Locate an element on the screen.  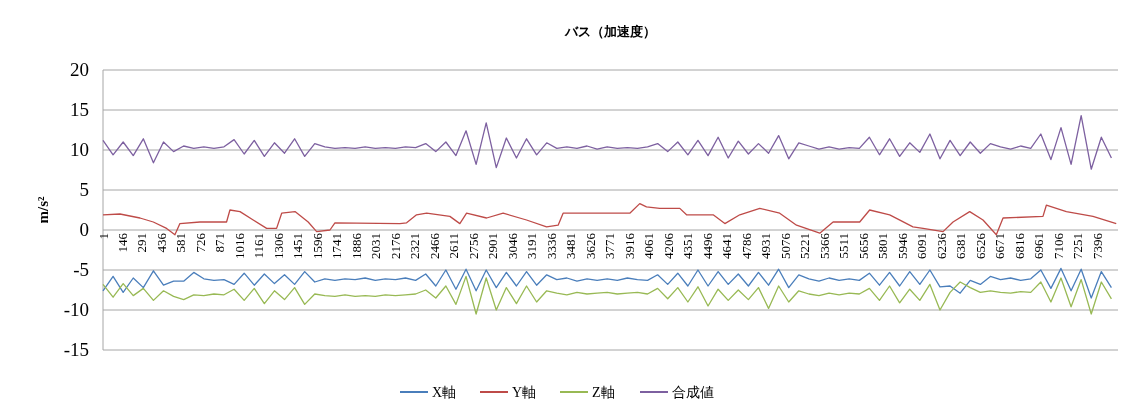
x-tick-label: 291 is located at coordinates (142, 243).